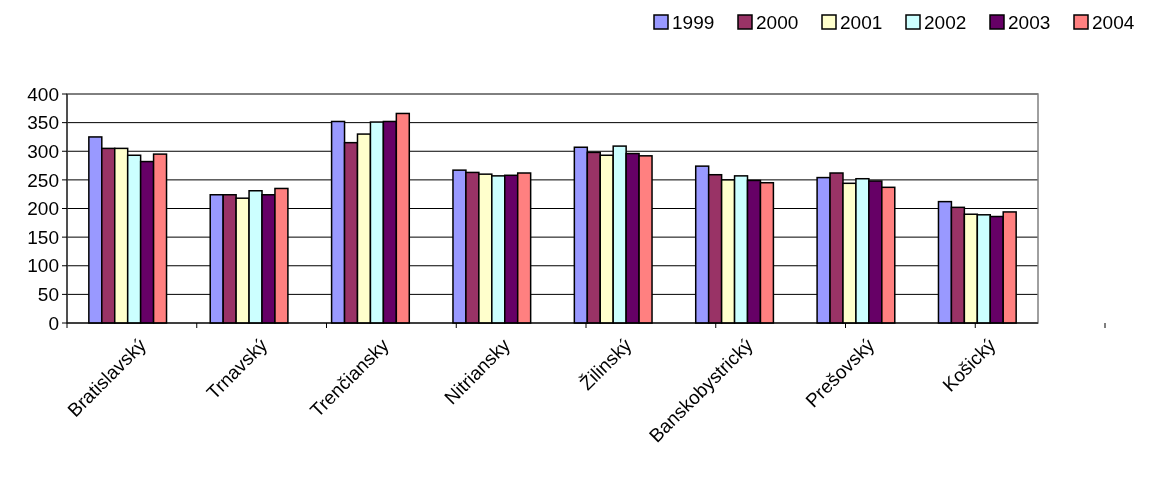  I want to click on legend-label: 2000, so click(777, 22).